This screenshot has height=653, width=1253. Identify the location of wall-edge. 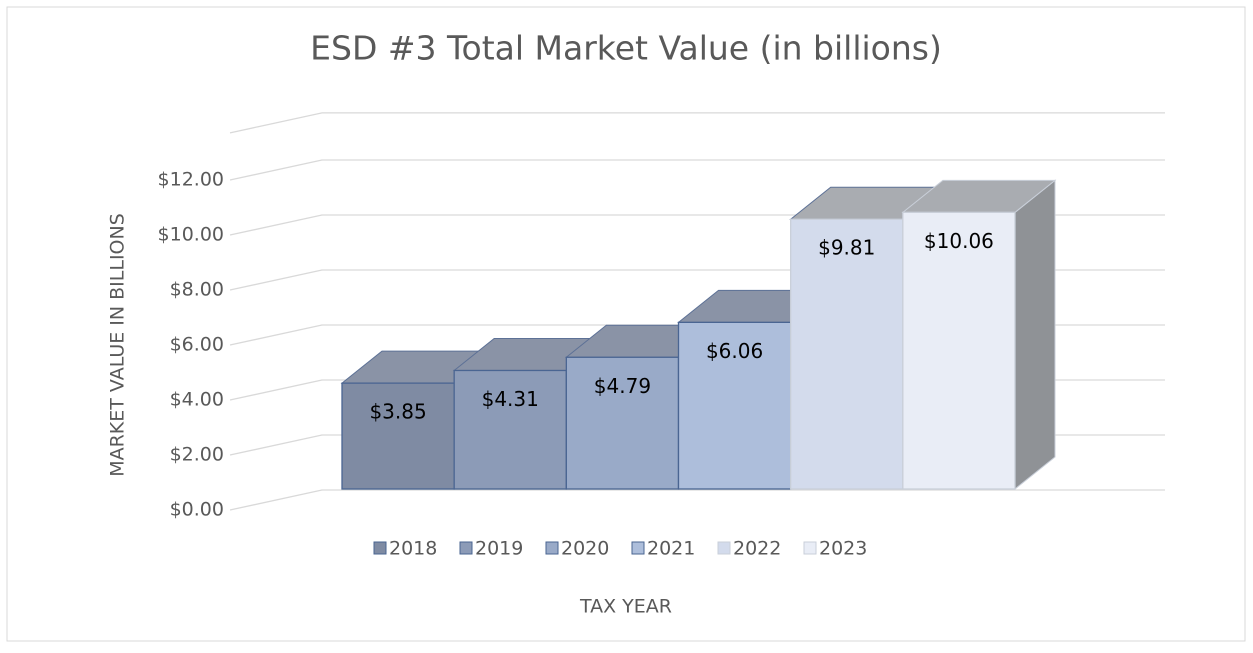
(697, 123).